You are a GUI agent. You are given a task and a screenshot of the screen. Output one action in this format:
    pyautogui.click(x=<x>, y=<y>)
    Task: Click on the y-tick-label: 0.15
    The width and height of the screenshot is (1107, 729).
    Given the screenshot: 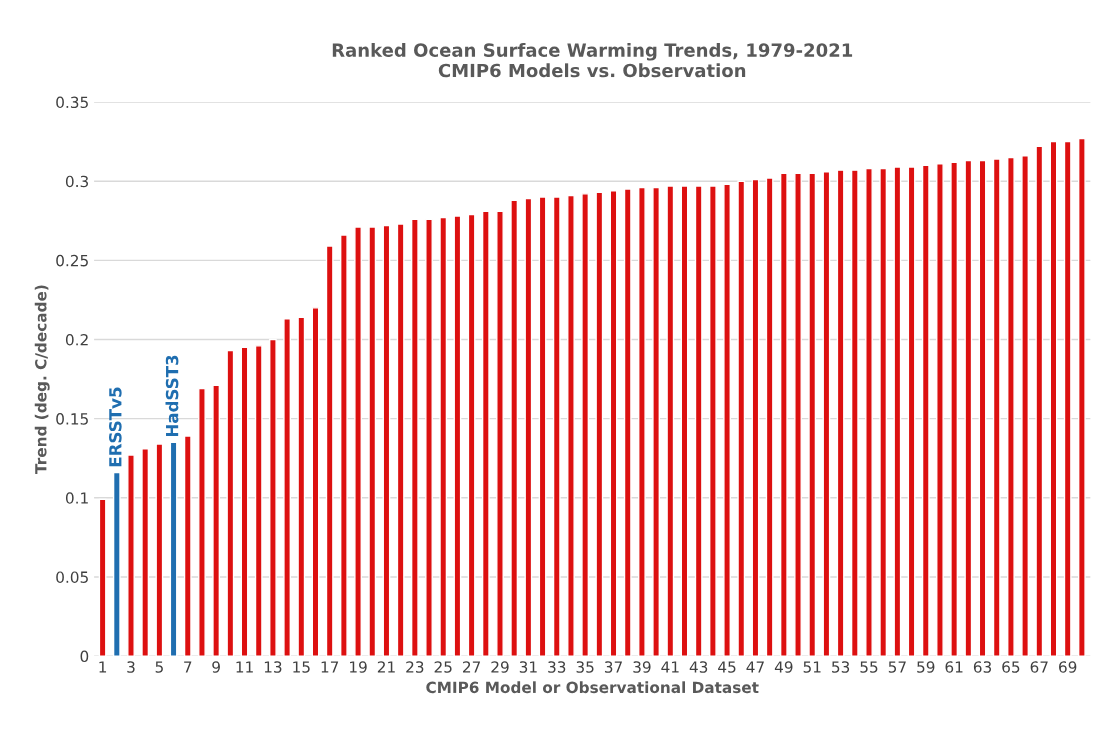 What is the action you would take?
    pyautogui.click(x=72, y=419)
    